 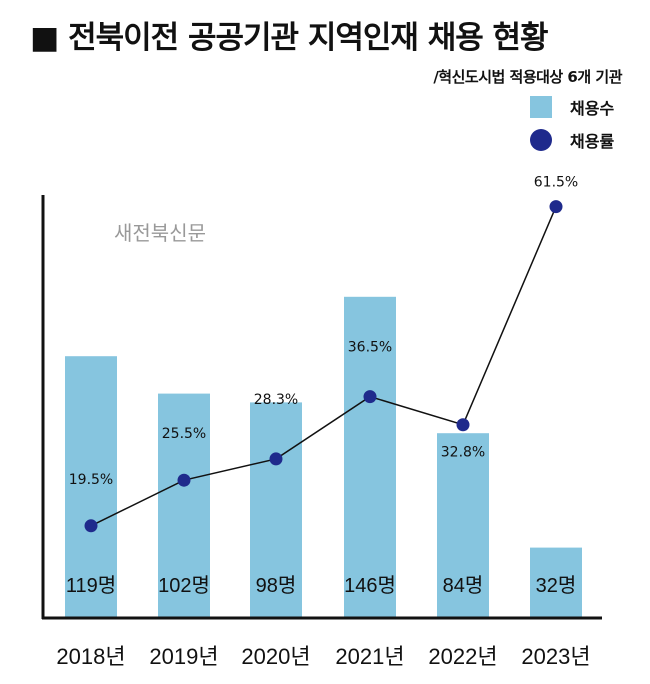 I want to click on x-tick-label: 2019년, so click(x=183, y=656).